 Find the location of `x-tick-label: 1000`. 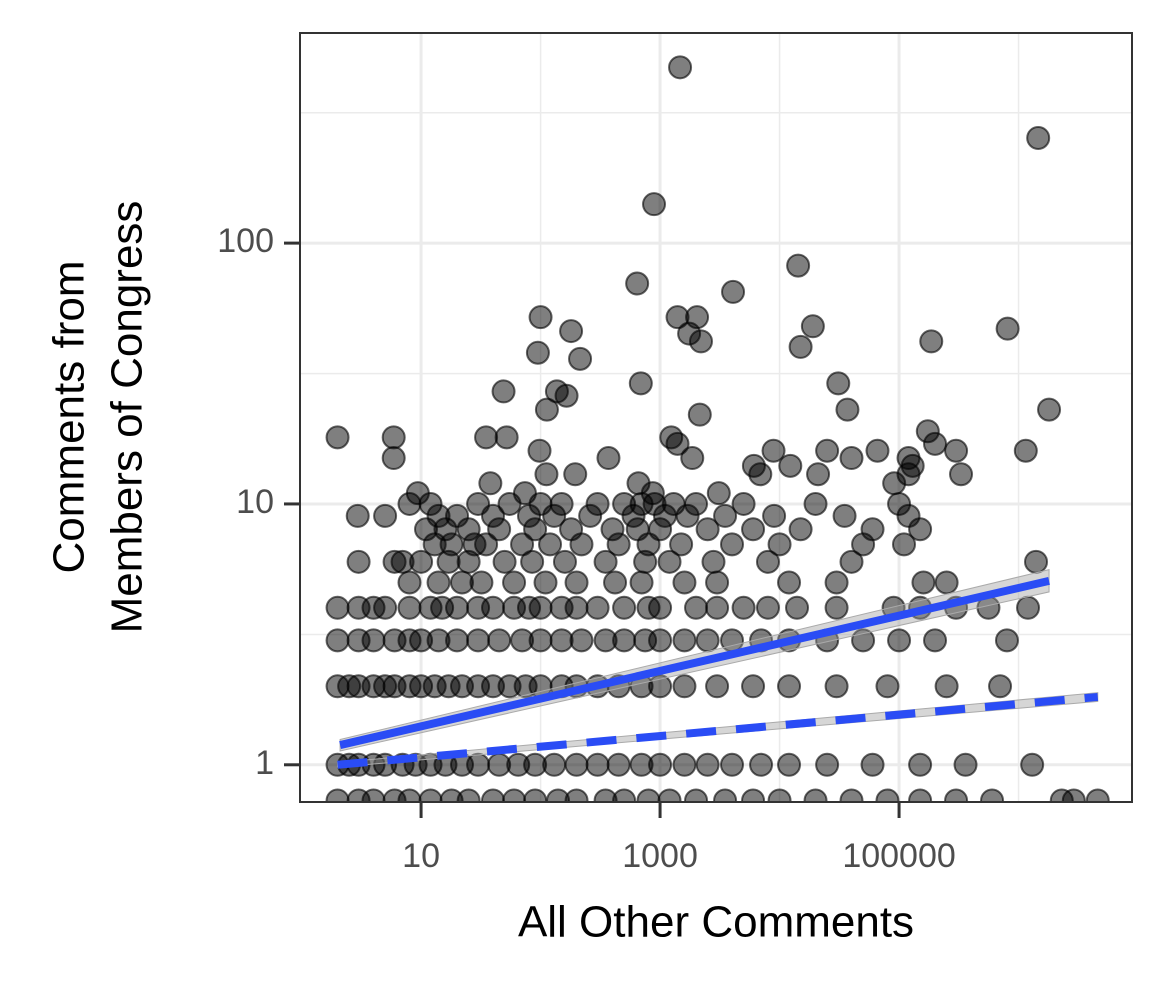

x-tick-label: 1000 is located at coordinates (660, 856).